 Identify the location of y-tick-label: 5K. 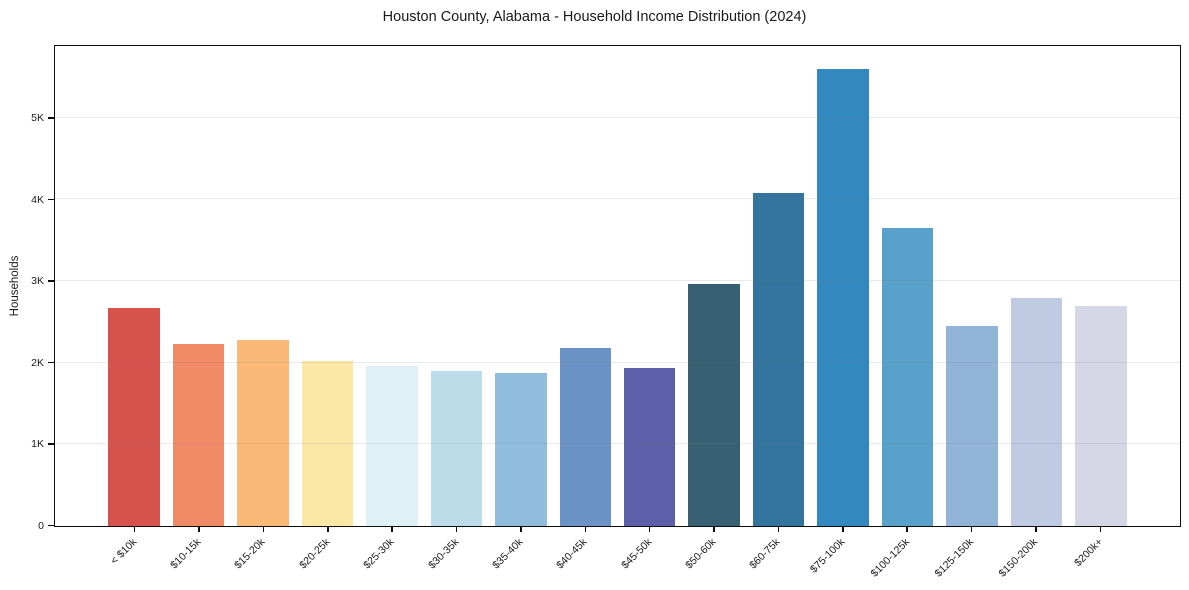
(37, 118).